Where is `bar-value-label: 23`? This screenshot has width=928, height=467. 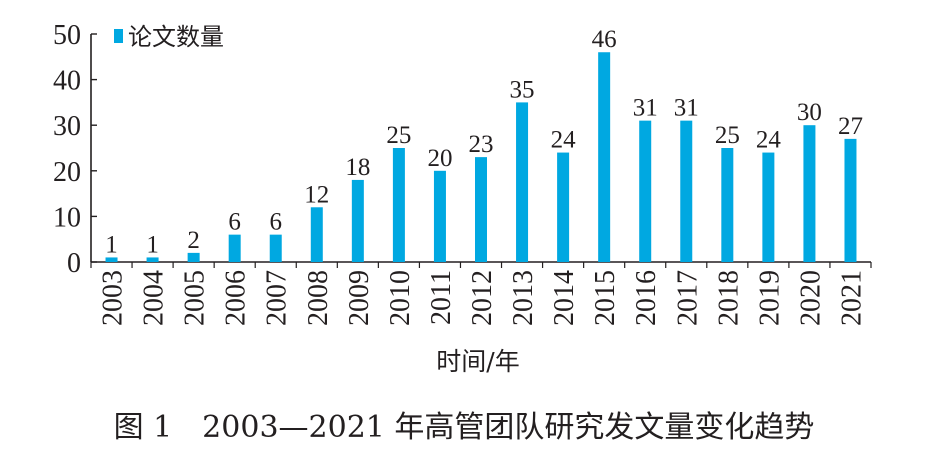 bar-value-label: 23 is located at coordinates (481, 144).